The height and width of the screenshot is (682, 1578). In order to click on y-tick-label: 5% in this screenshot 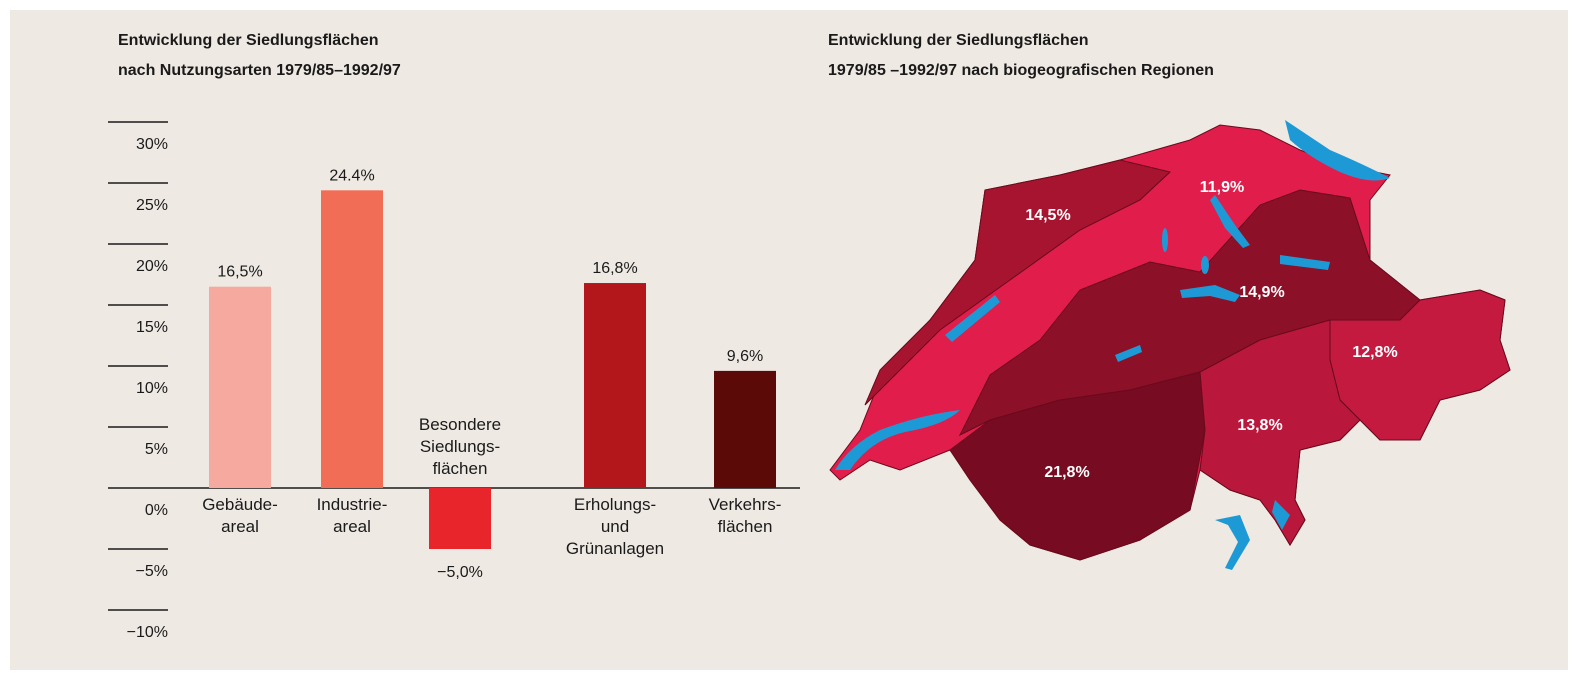, I will do `click(156, 449)`.